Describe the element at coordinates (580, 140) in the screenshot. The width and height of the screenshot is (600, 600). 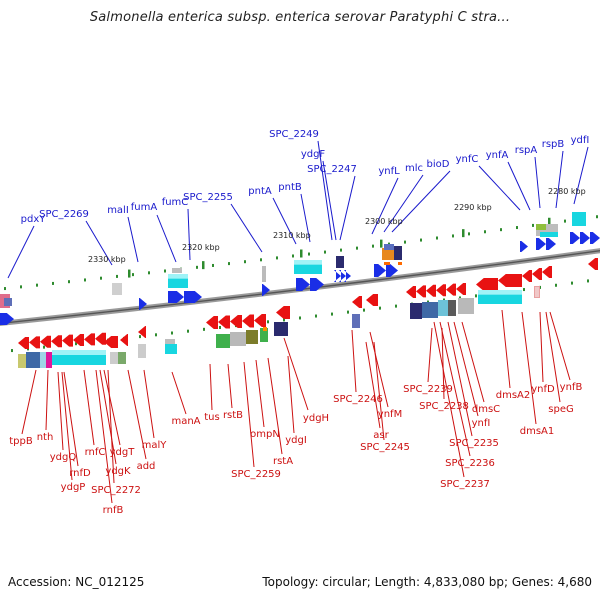
I see `gene-label-ydfI: ydfI` at that location.